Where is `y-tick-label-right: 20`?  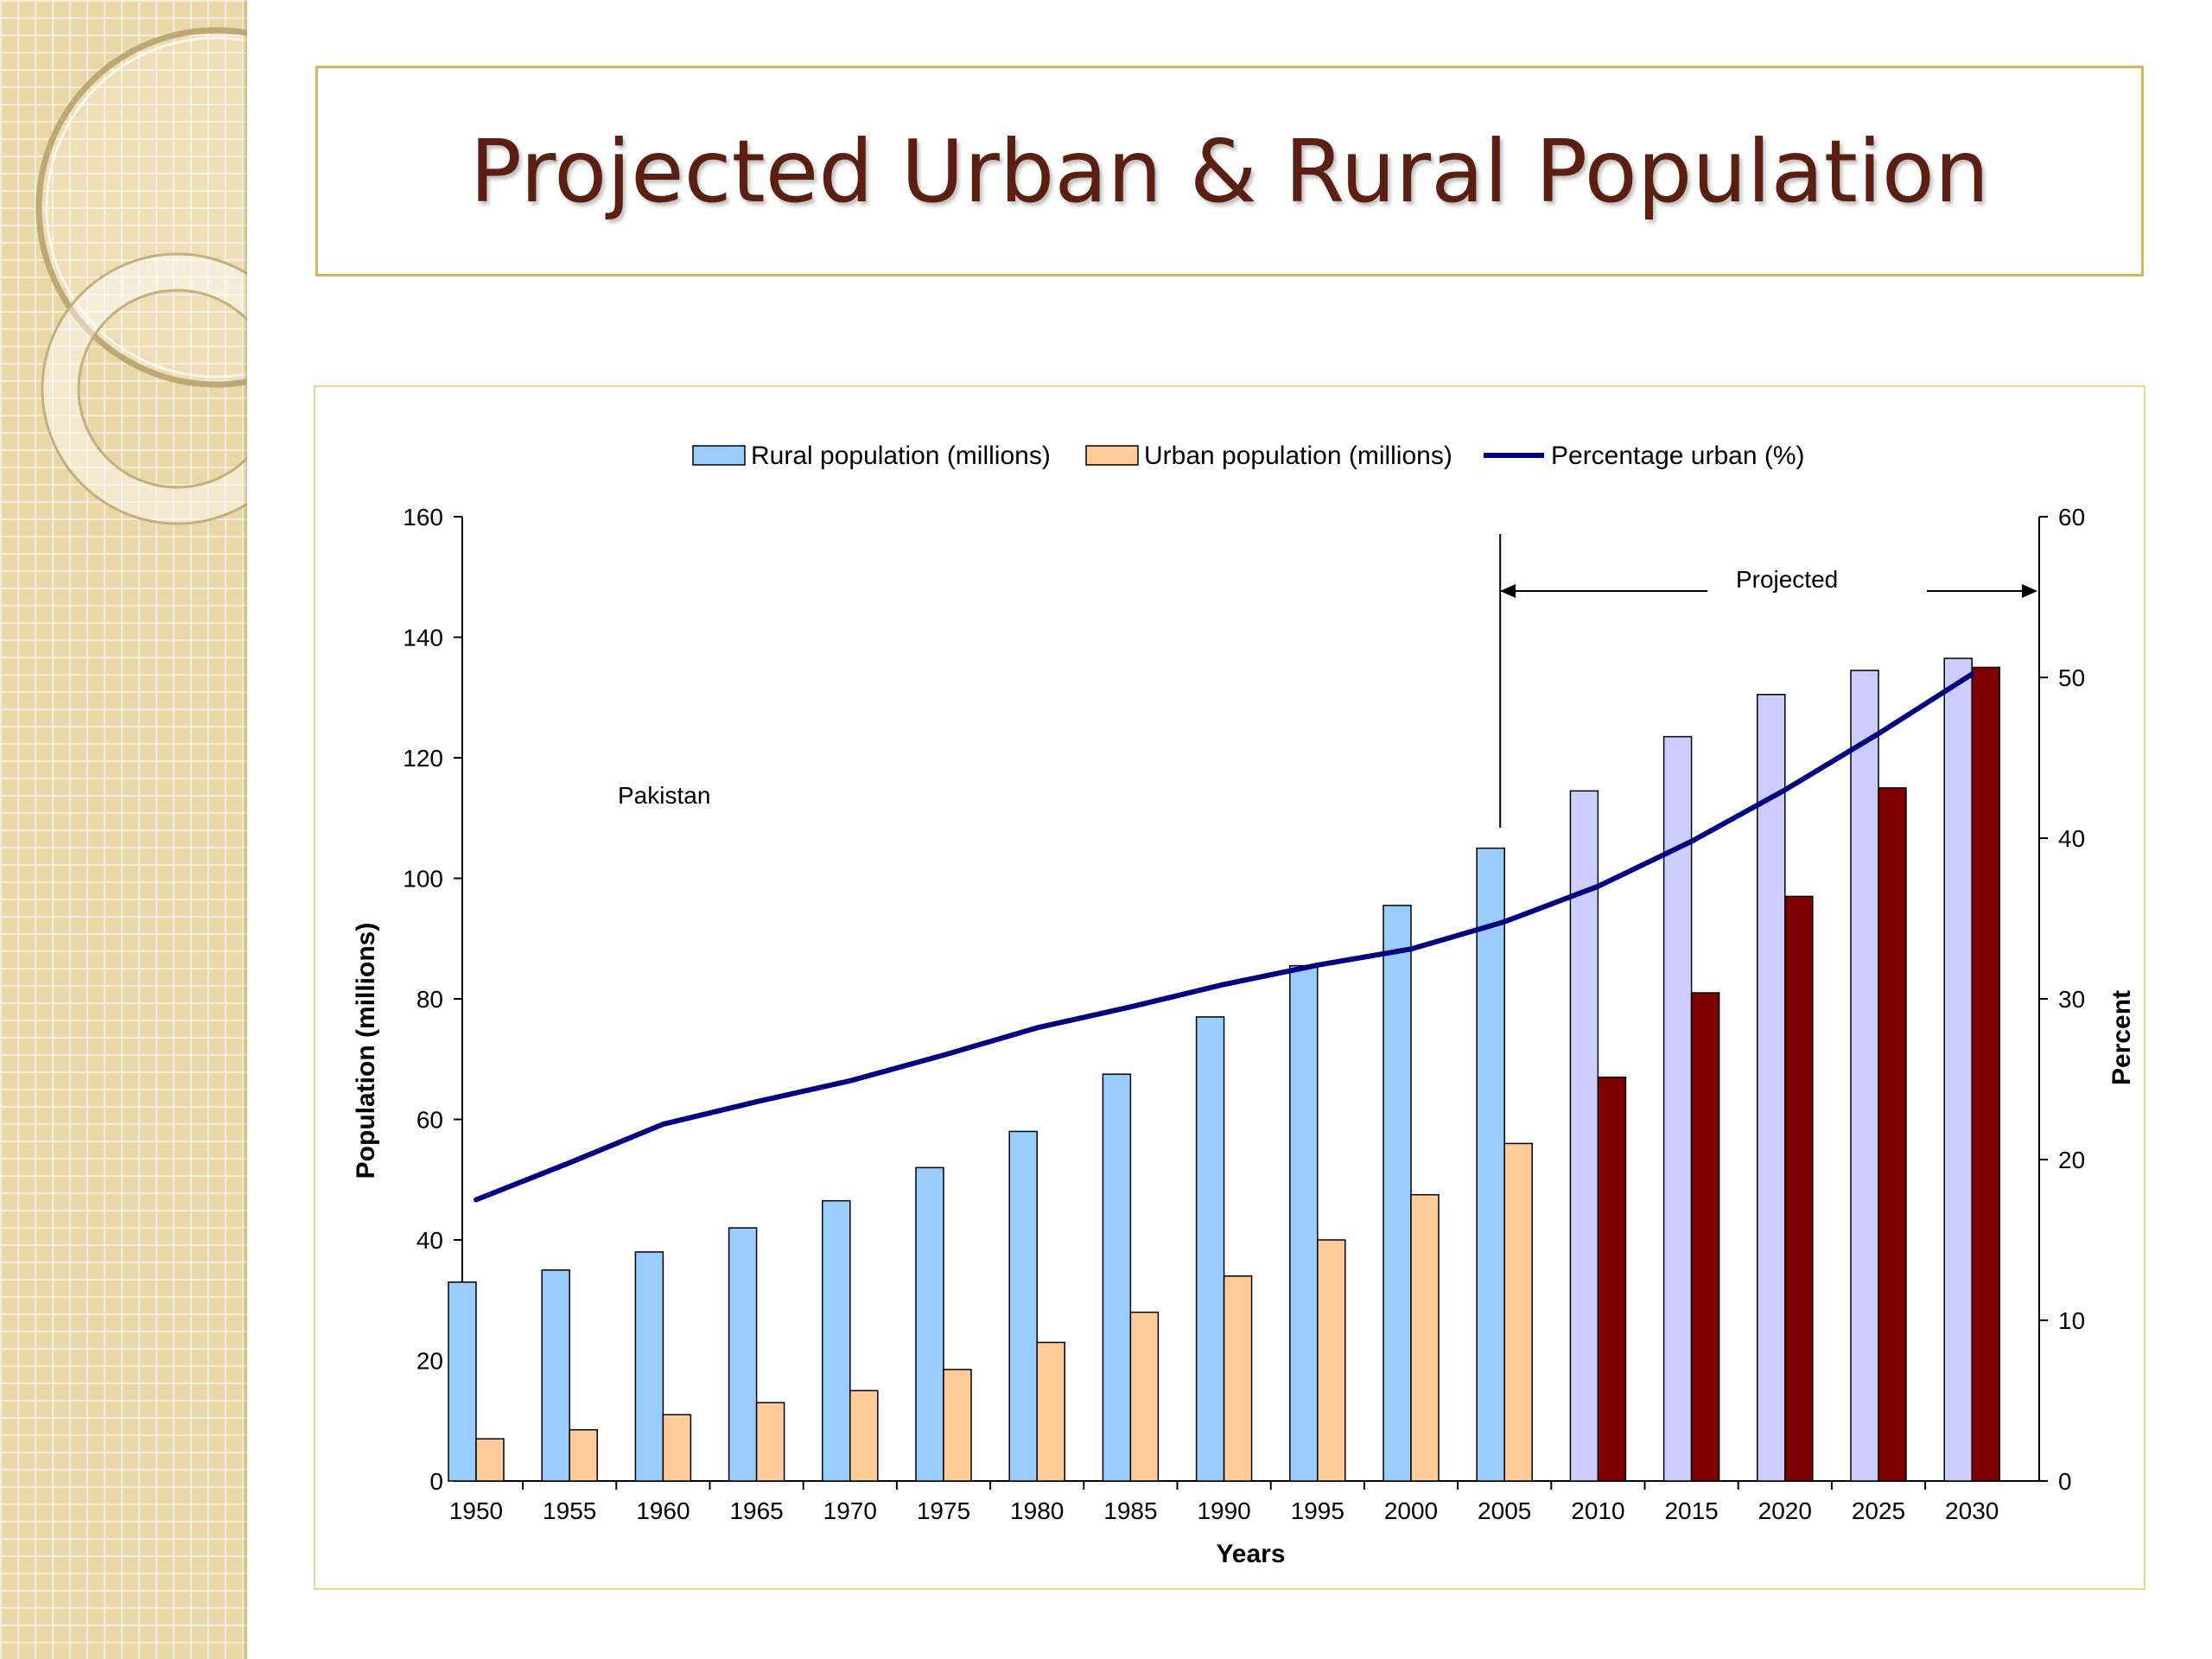 y-tick-label-right: 20 is located at coordinates (2071, 1160).